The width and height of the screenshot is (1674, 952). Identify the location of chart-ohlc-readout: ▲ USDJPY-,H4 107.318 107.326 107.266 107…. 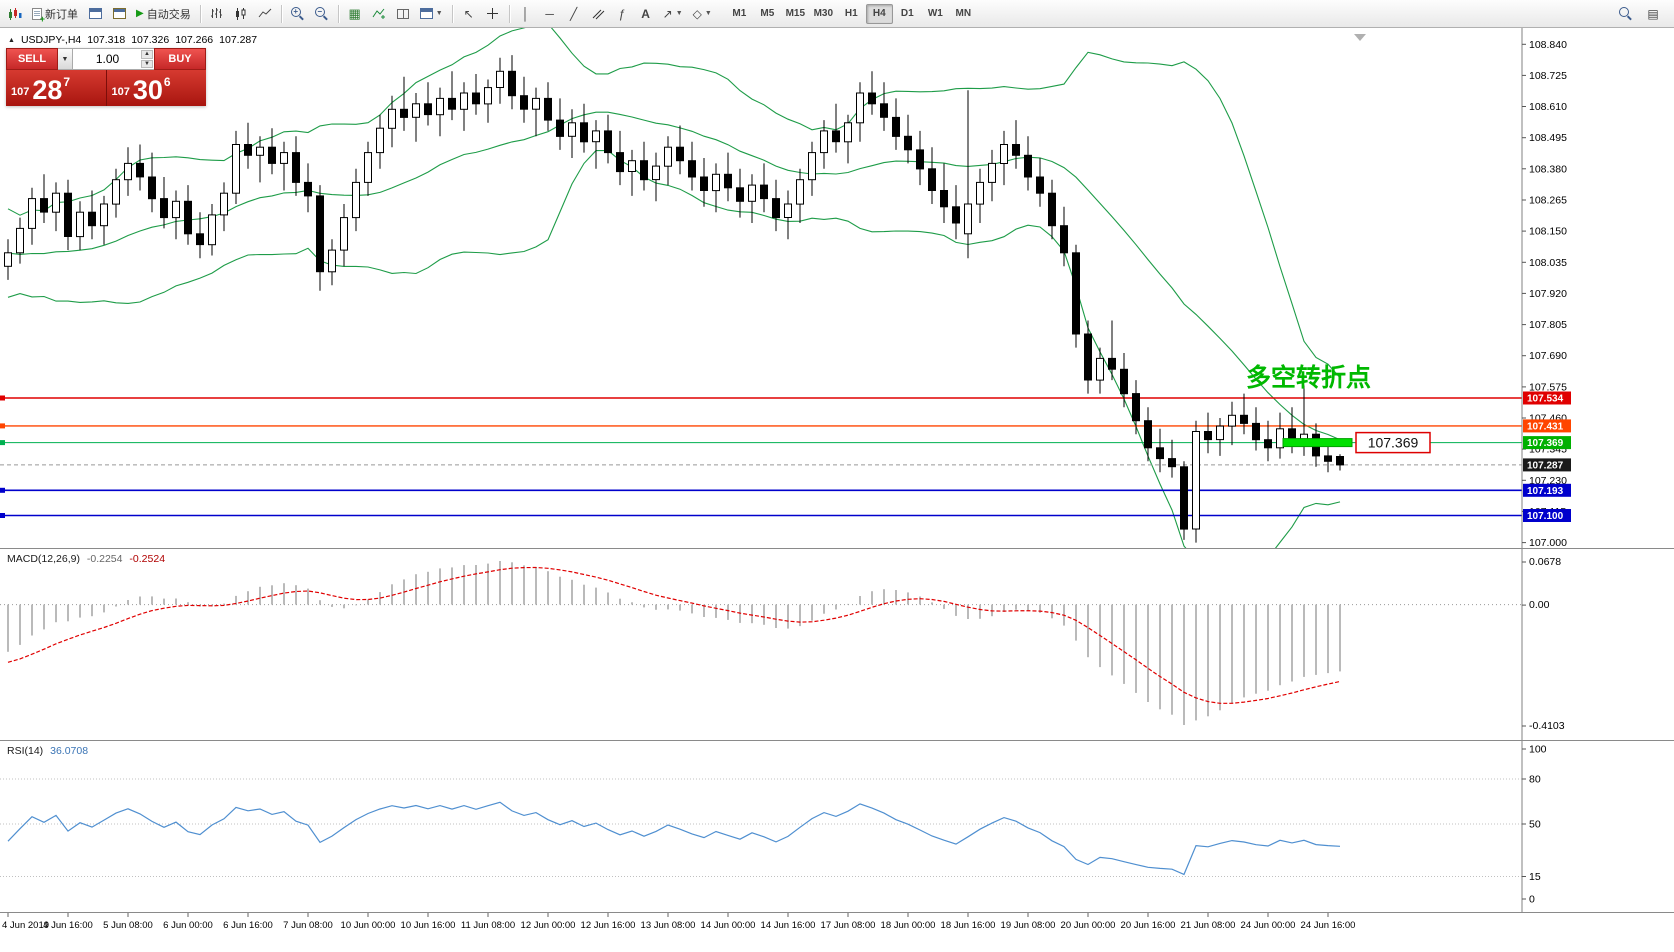
(132, 40).